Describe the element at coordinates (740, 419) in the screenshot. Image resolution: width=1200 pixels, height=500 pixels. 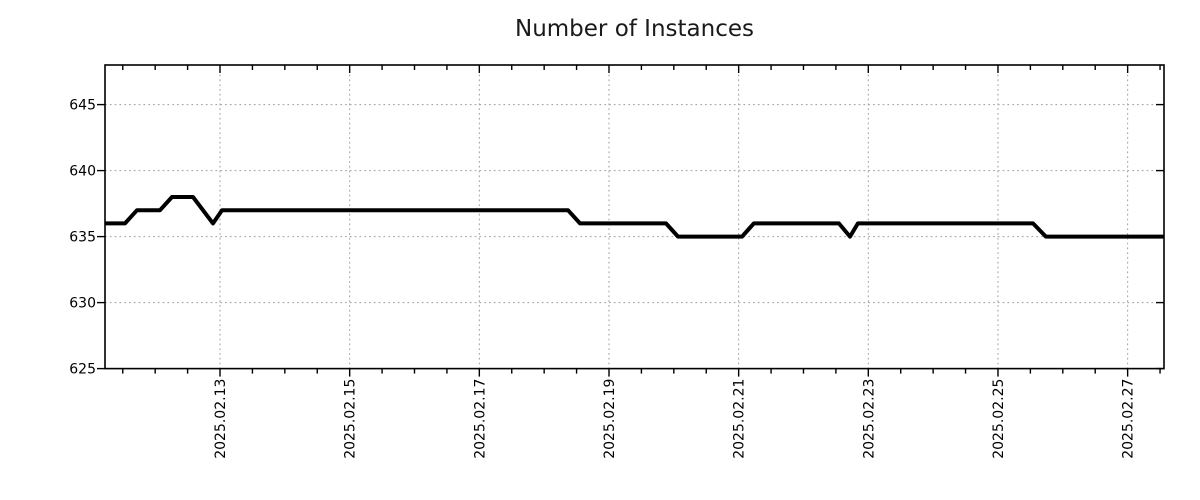
I see `x-tick-label: 2025.02.21` at that location.